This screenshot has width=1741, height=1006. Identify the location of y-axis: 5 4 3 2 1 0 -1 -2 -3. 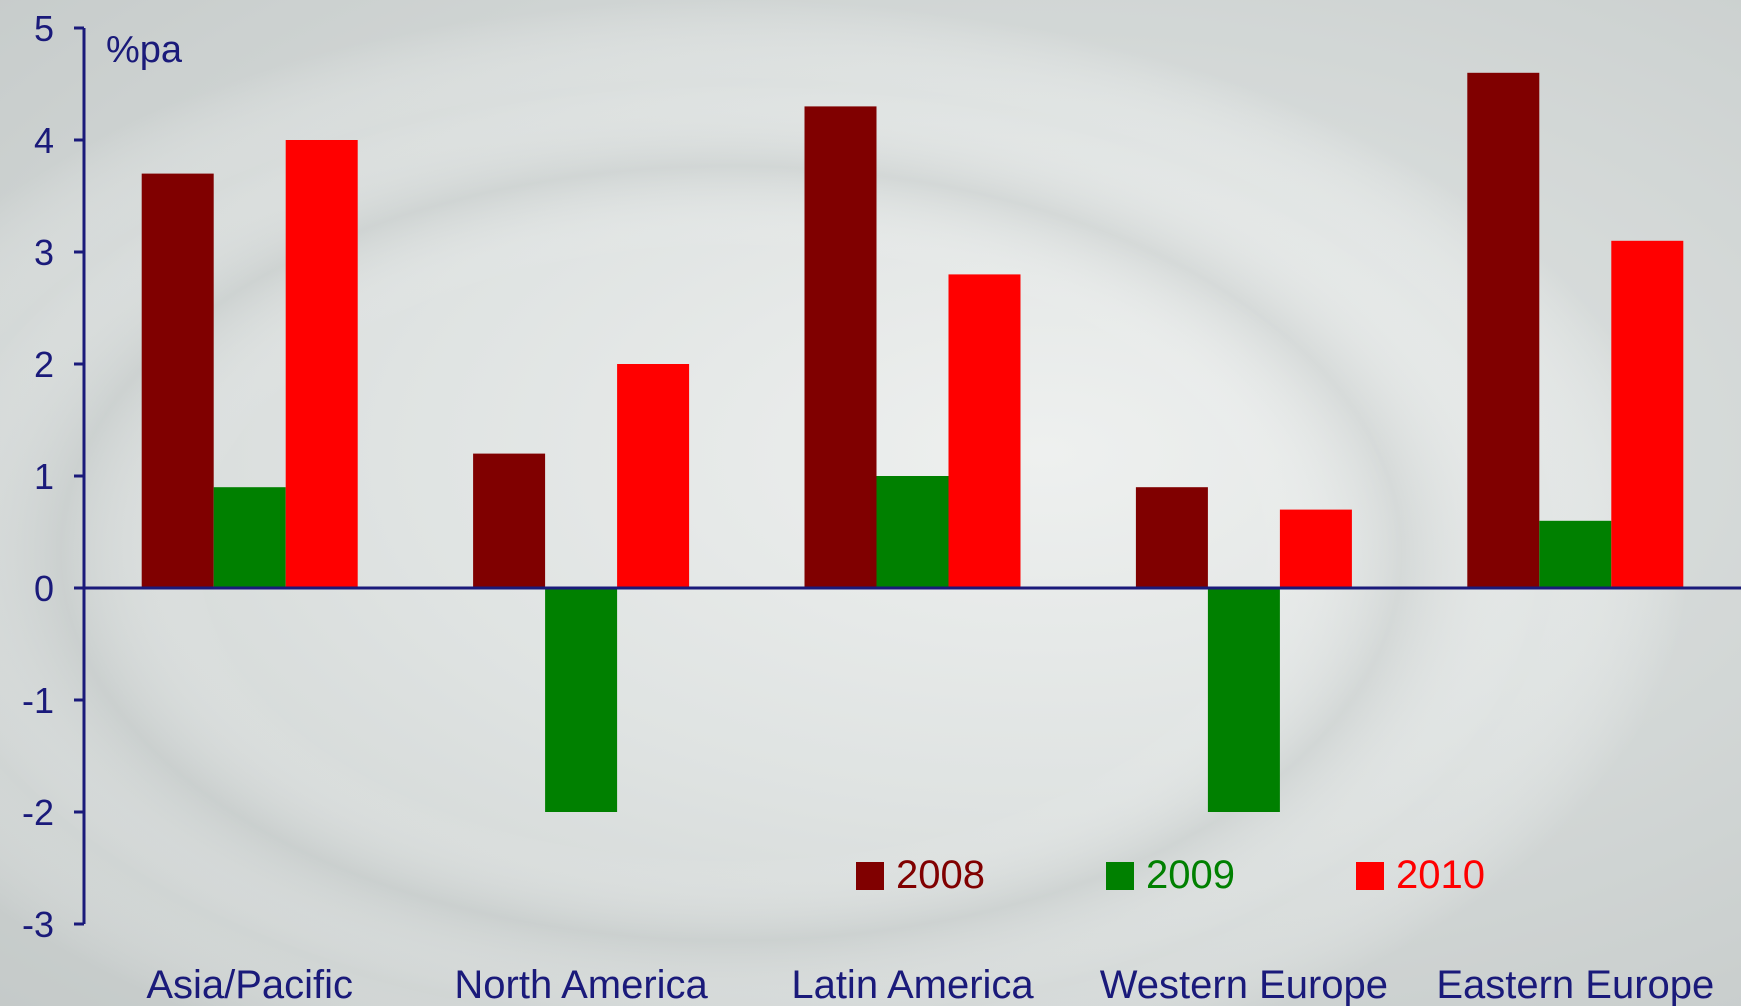
(54, 476).